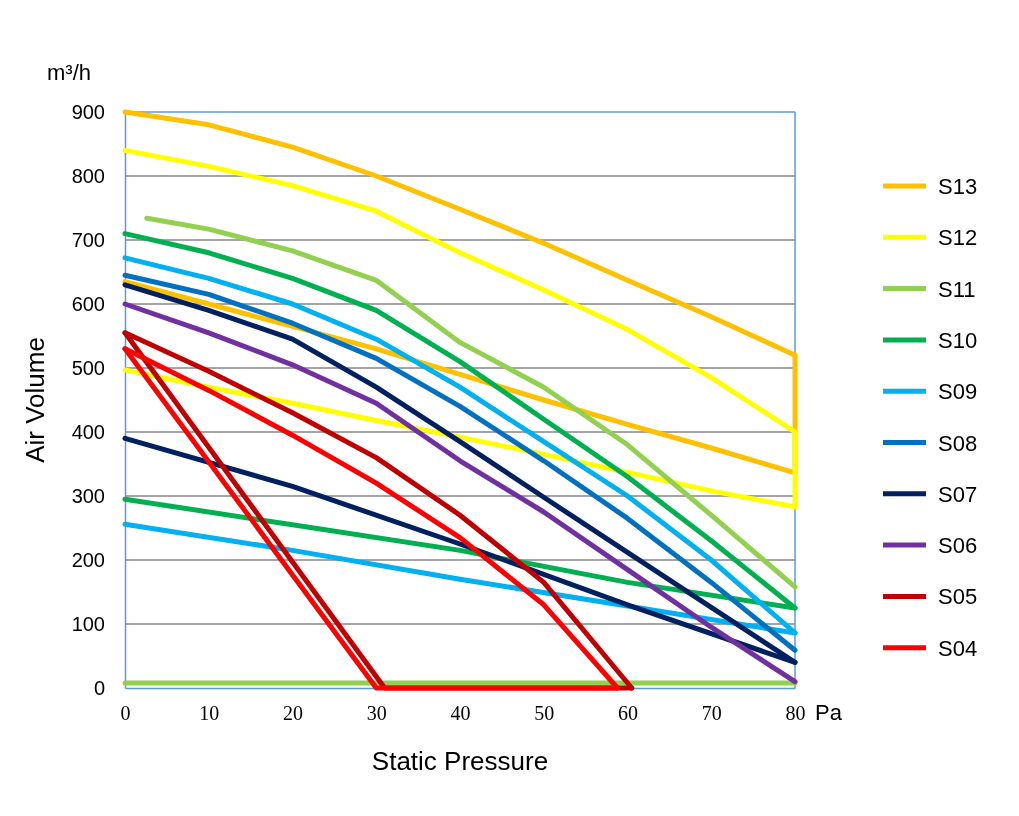 The height and width of the screenshot is (816, 1019). I want to click on legend-label: S12, so click(958, 238).